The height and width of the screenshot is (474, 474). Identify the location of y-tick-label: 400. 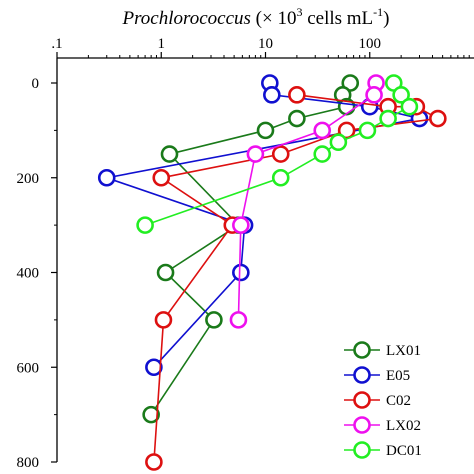
(28, 274).